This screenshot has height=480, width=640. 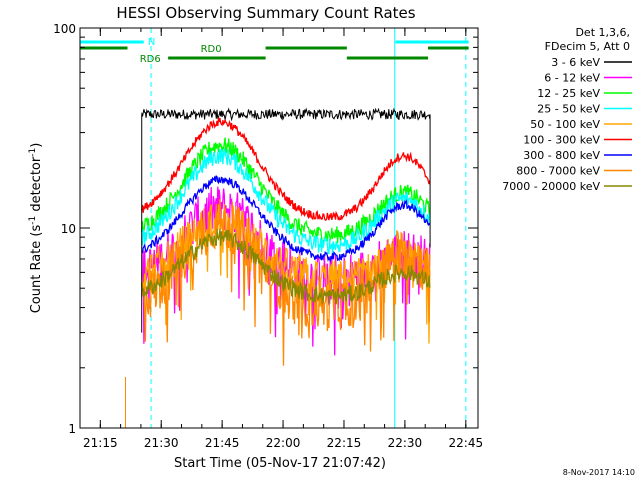 What do you see at coordinates (280, 463) in the screenshot?
I see `x-axis-label: Start Time (05-Nov-17 21:07:42)` at bounding box center [280, 463].